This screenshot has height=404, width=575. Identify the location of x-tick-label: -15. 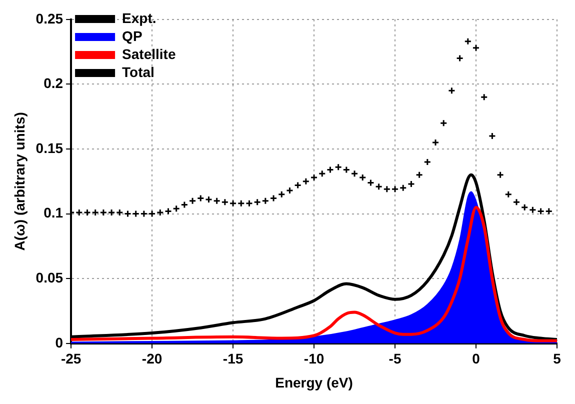
(233, 358).